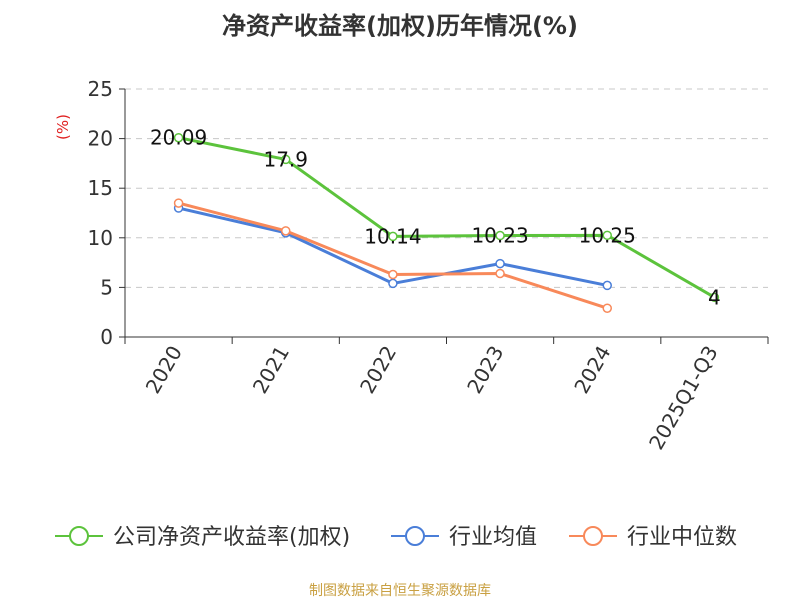 Image resolution: width=800 pixels, height=600 pixels. Describe the element at coordinates (100, 188) in the screenshot. I see `y-tick-label: 15` at that location.